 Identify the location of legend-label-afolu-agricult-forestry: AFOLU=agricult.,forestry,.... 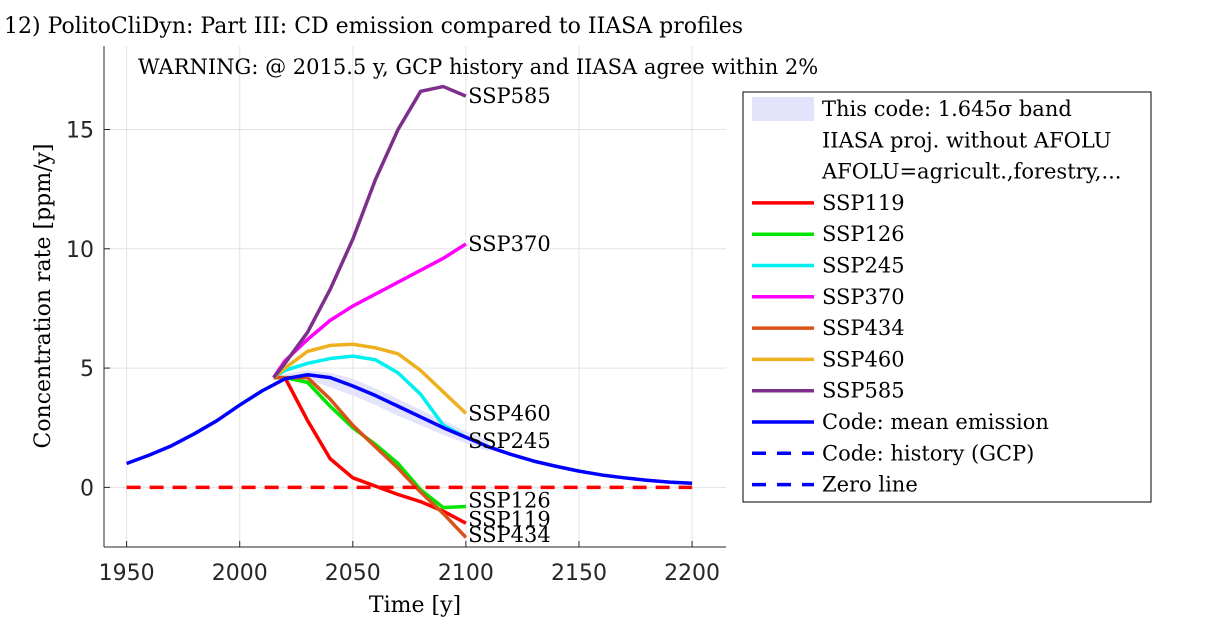
(971, 172).